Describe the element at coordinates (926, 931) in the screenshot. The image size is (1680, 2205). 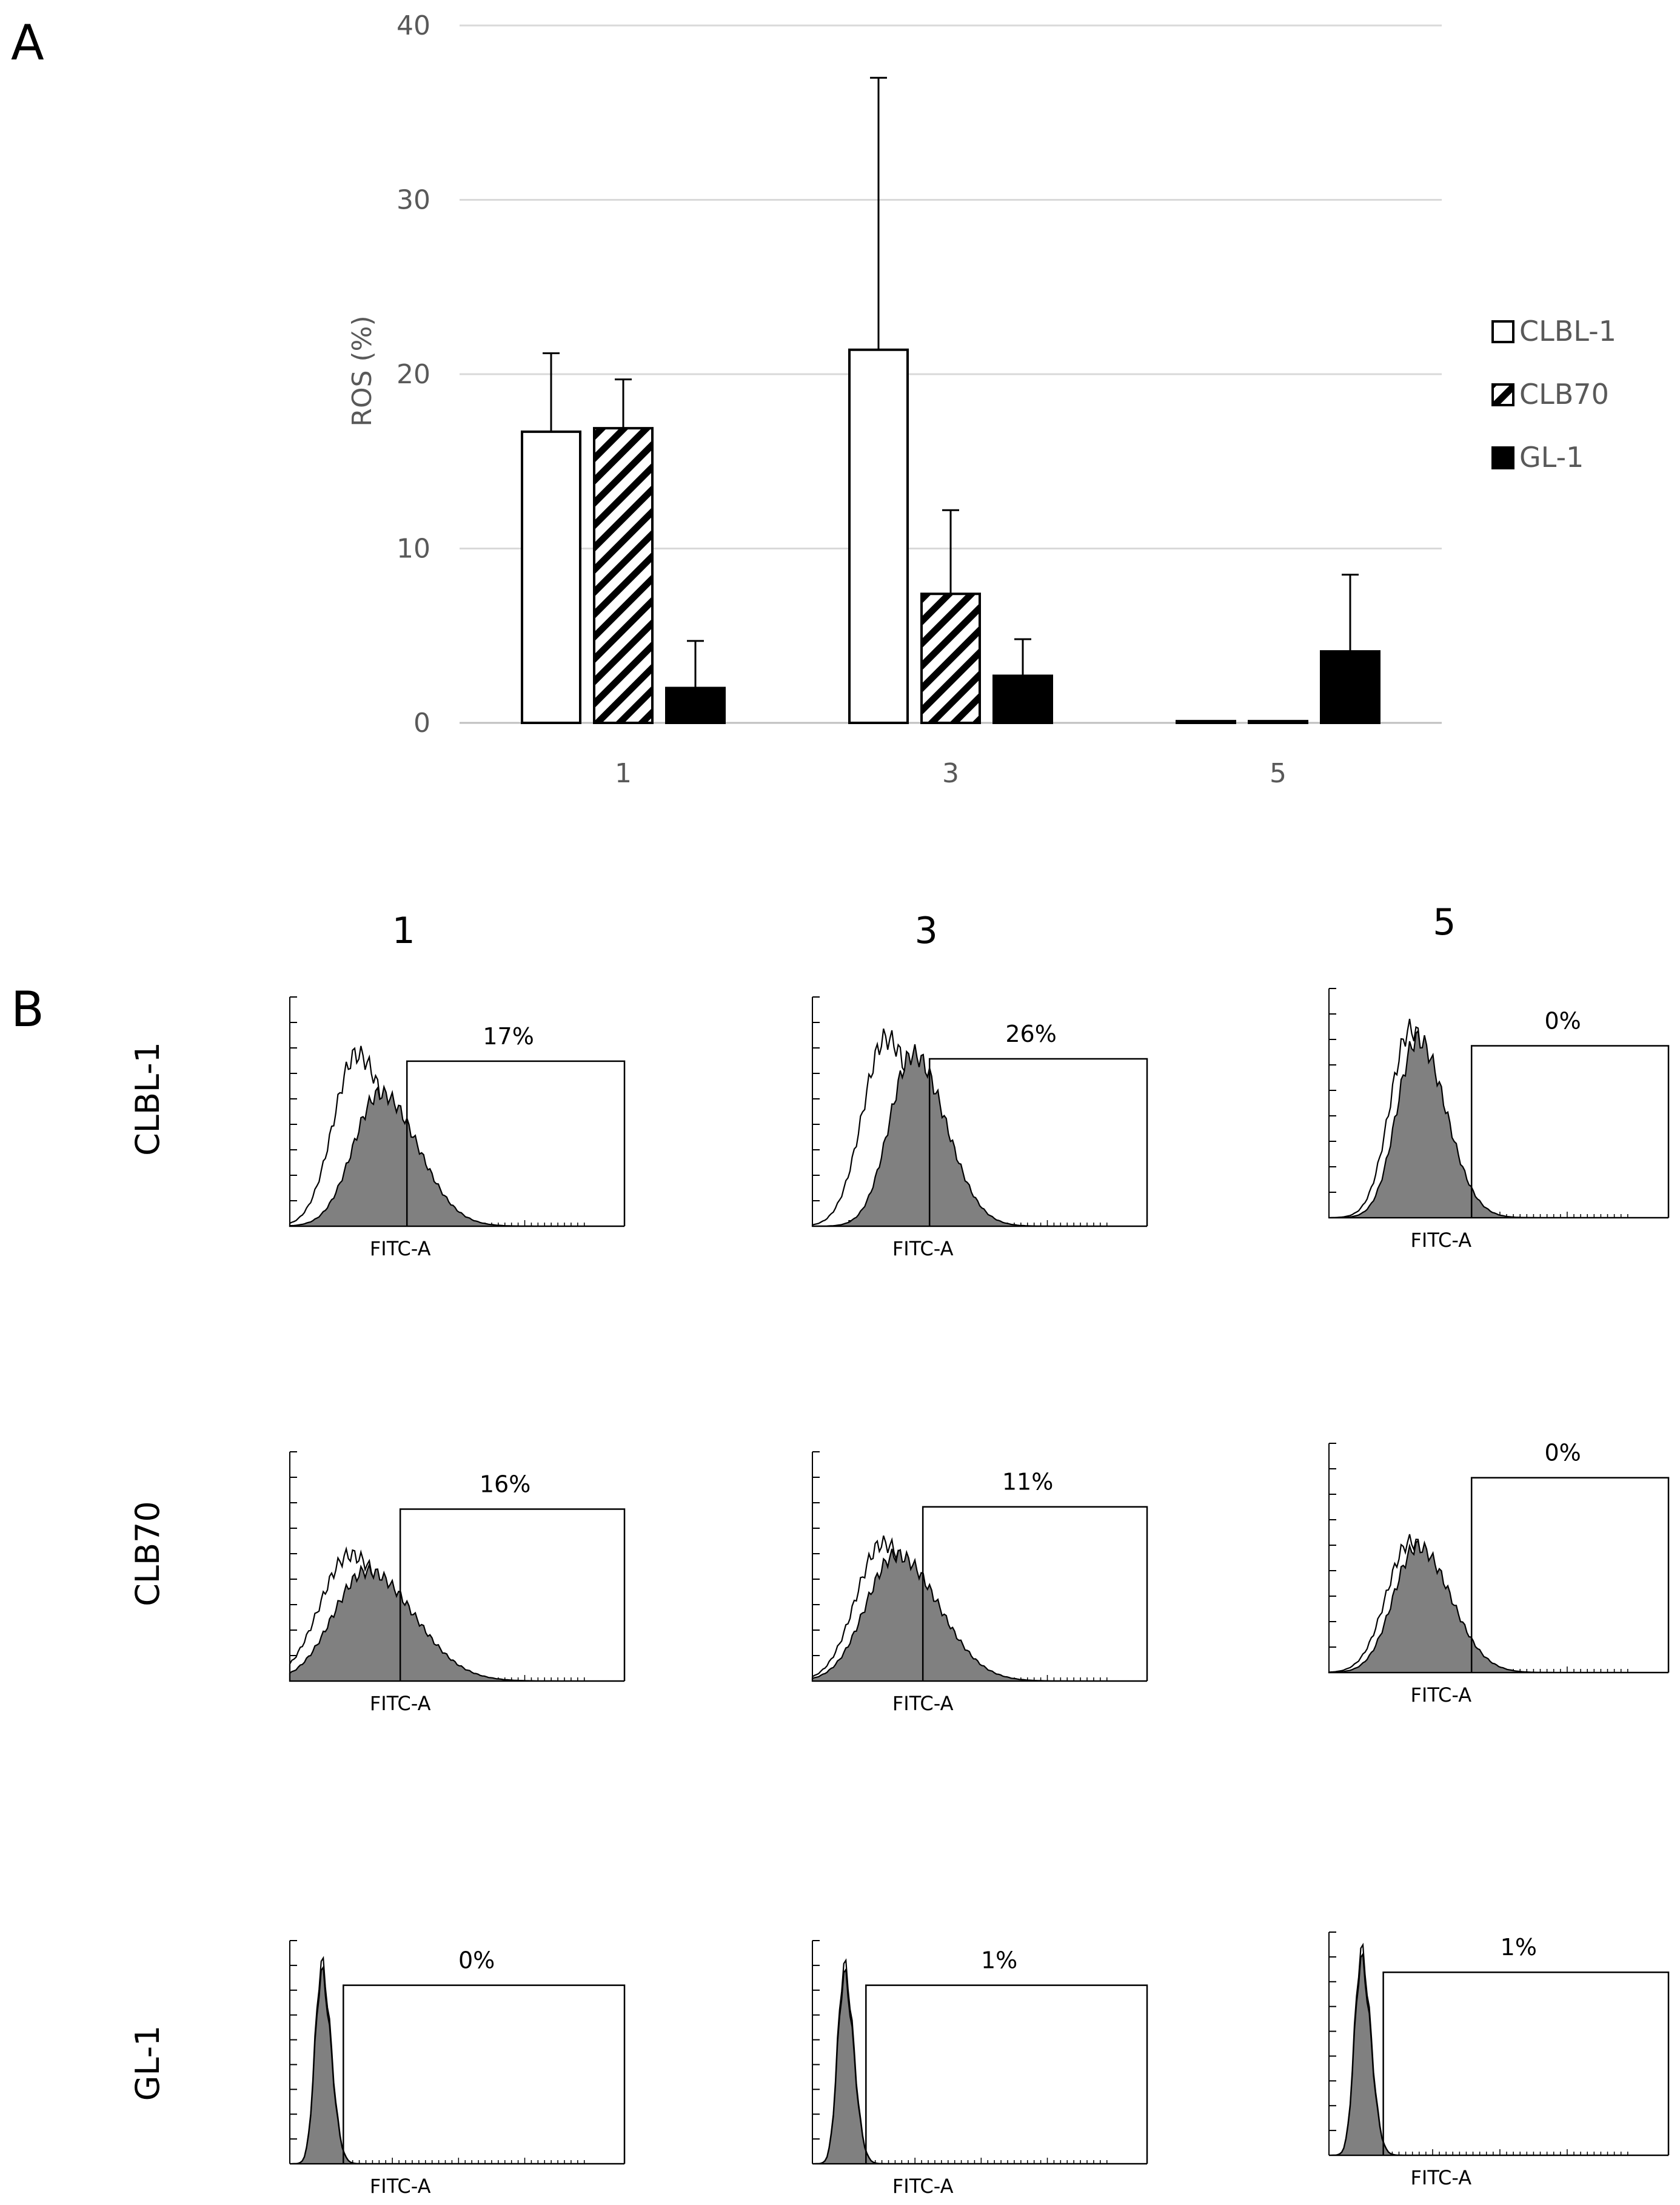
I see `column-label-3: 3` at that location.